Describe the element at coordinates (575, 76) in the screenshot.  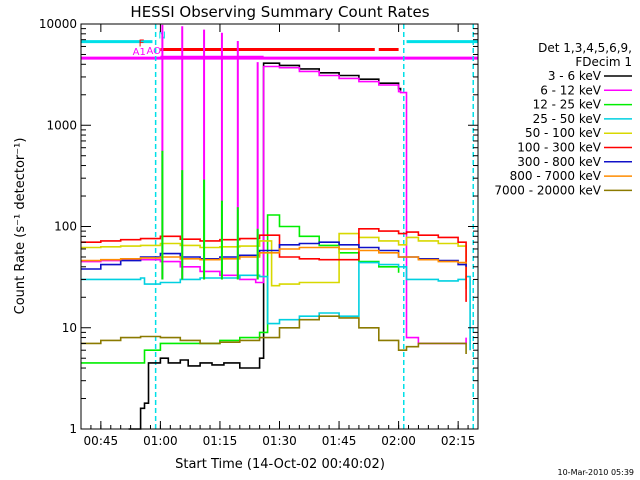
I see `legend-label-3-6-kev: 3 - 6 keV` at that location.